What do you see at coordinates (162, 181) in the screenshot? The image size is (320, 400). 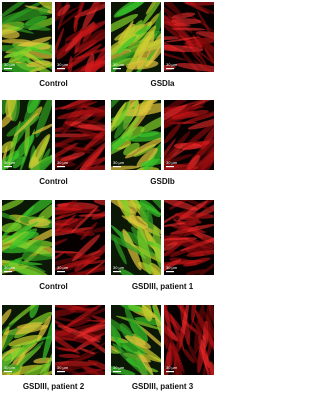 I see `panel-label: GSDIb` at bounding box center [162, 181].